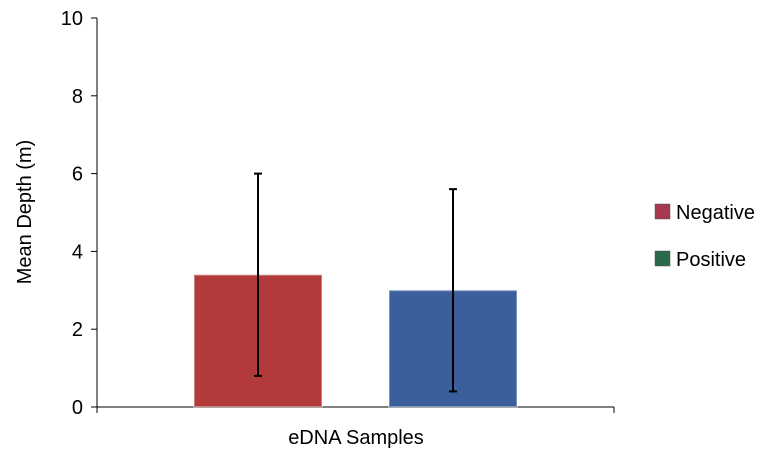  What do you see at coordinates (355, 409) in the screenshot?
I see `x-axis` at bounding box center [355, 409].